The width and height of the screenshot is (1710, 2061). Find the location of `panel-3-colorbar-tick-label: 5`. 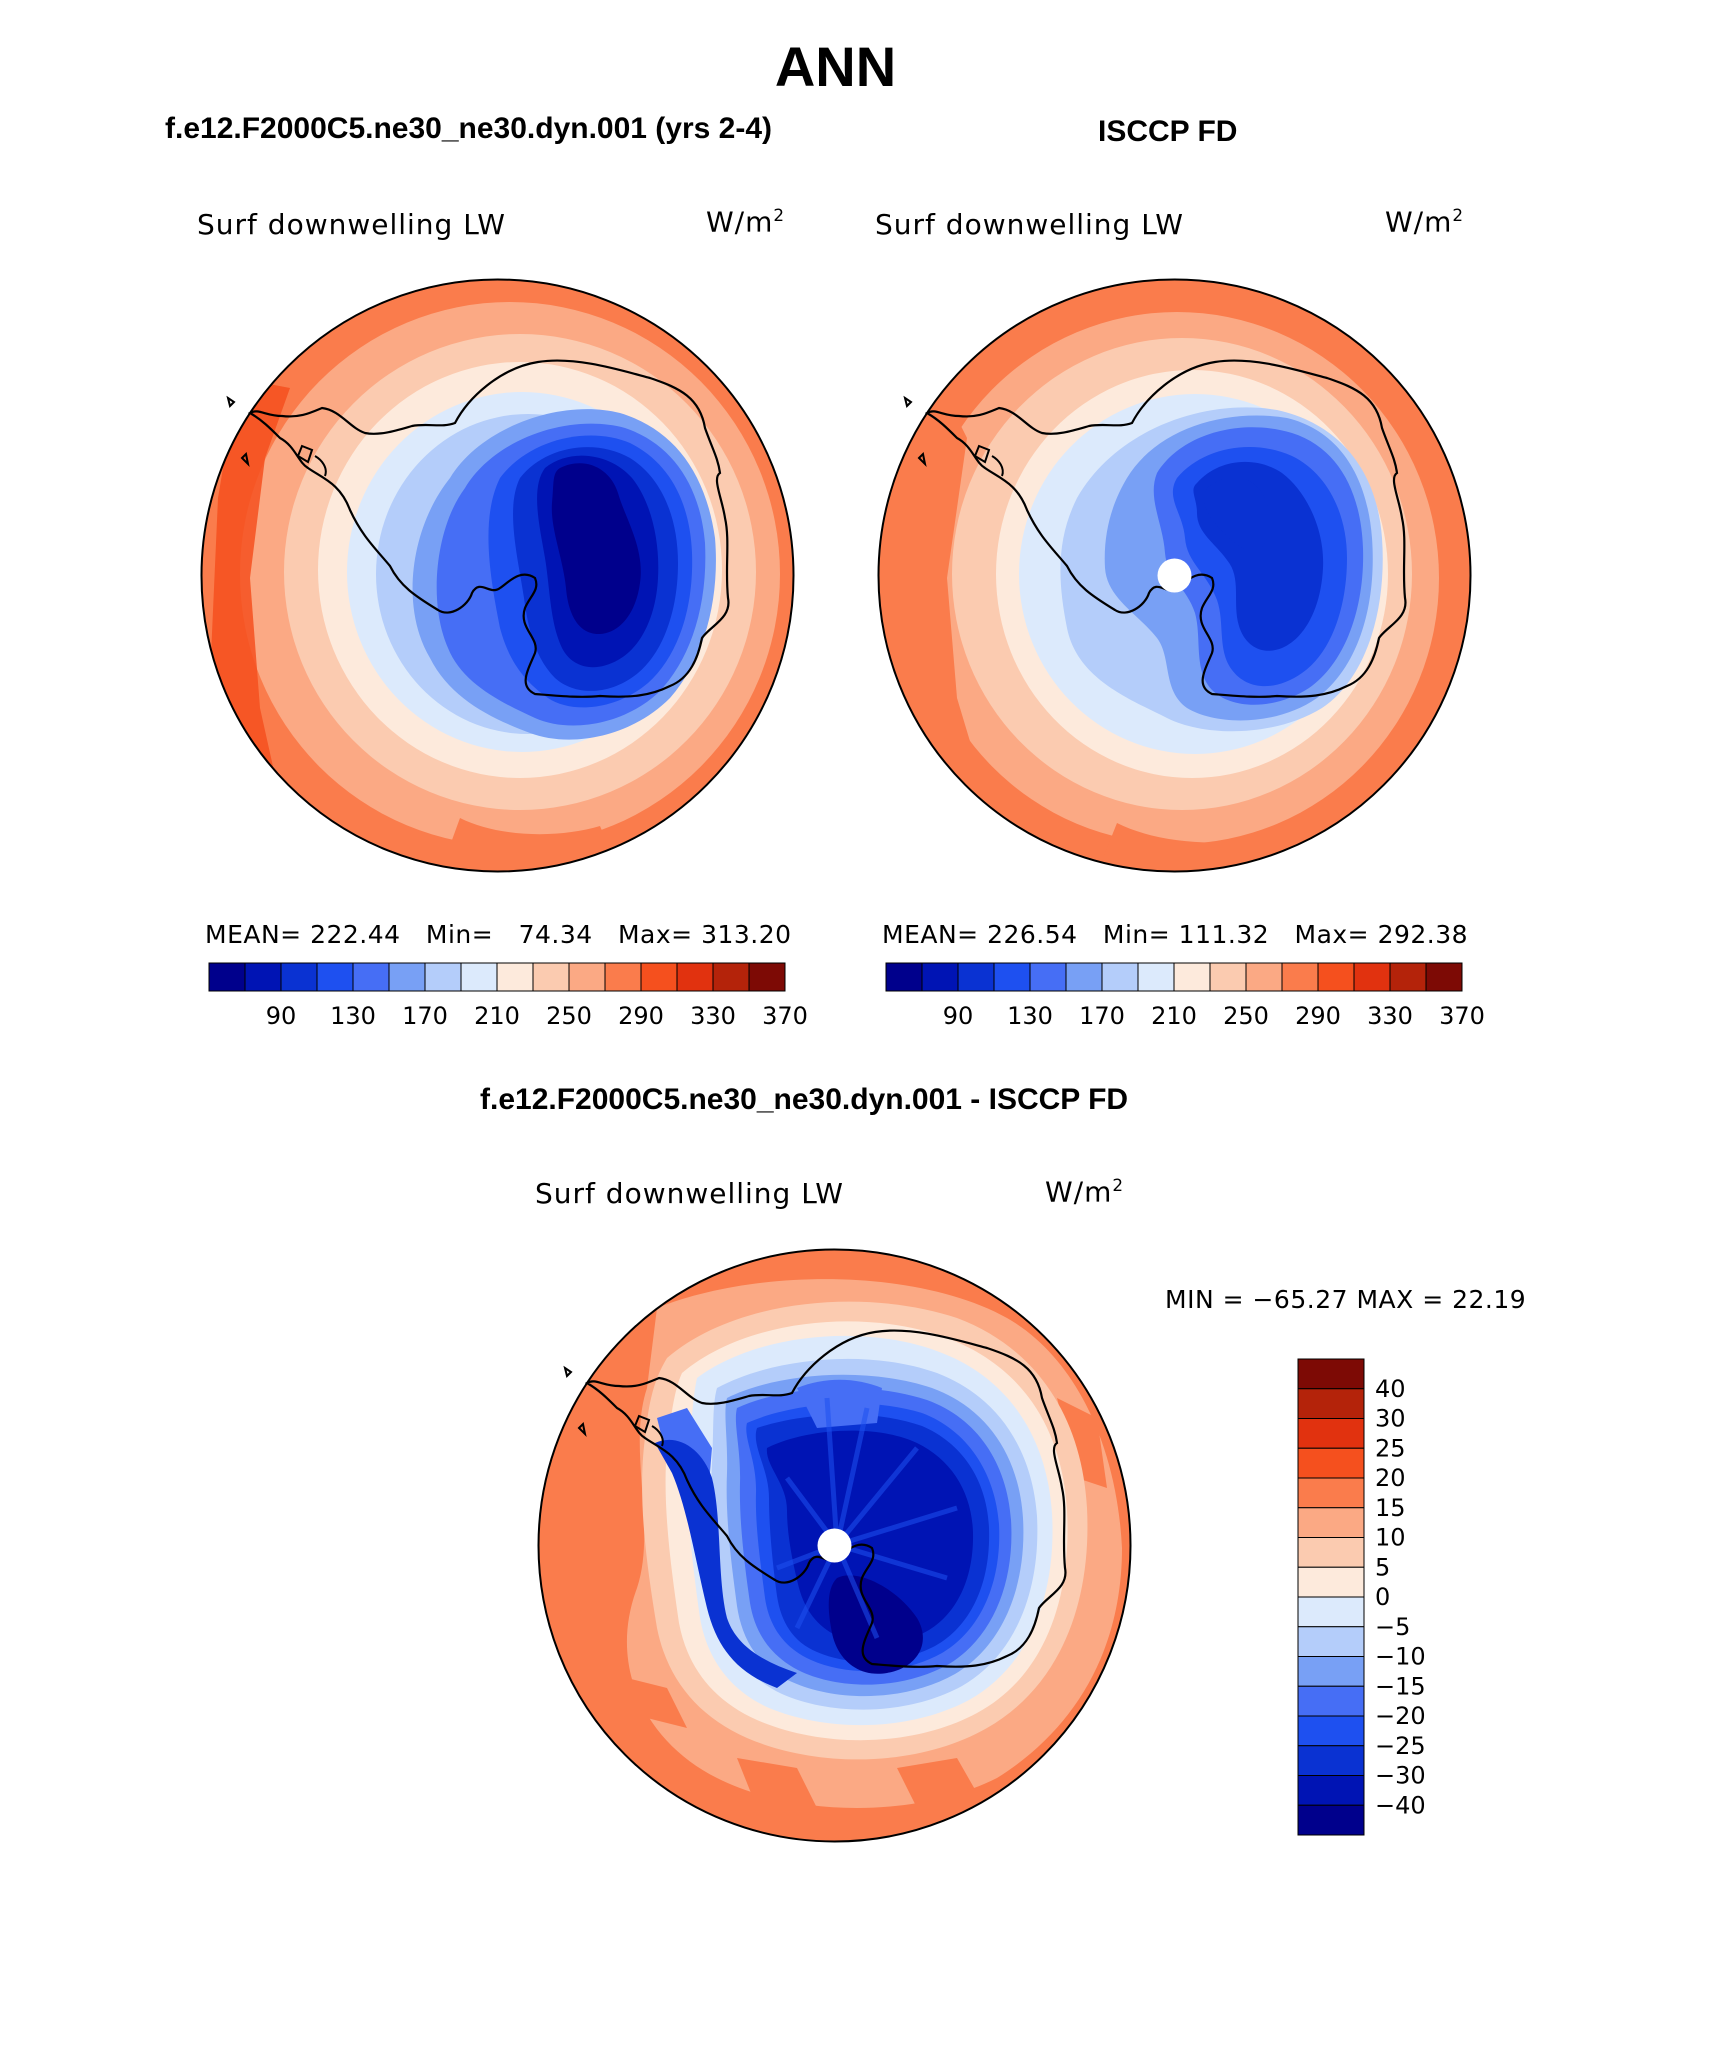

panel-3-colorbar-tick-label: 5 is located at coordinates (1382, 1567).